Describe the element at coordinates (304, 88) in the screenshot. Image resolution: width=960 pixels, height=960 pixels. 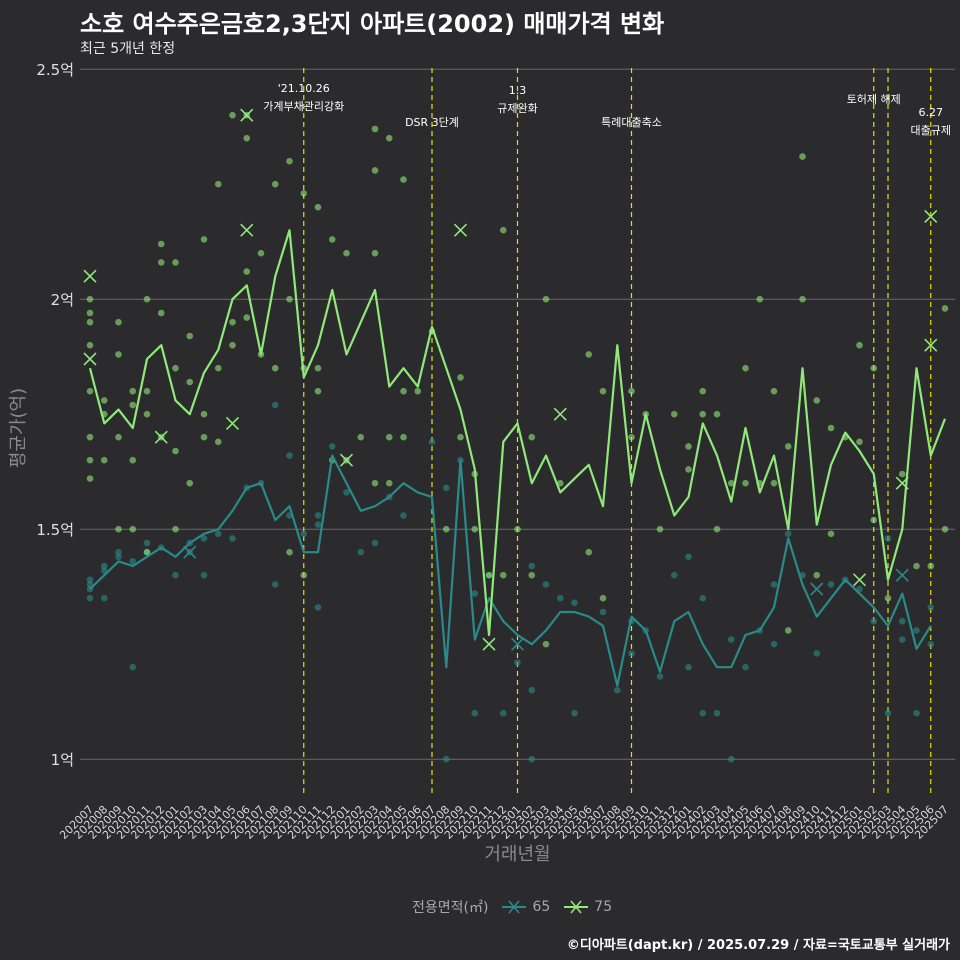
I see `event-label: '21.10.26` at that location.